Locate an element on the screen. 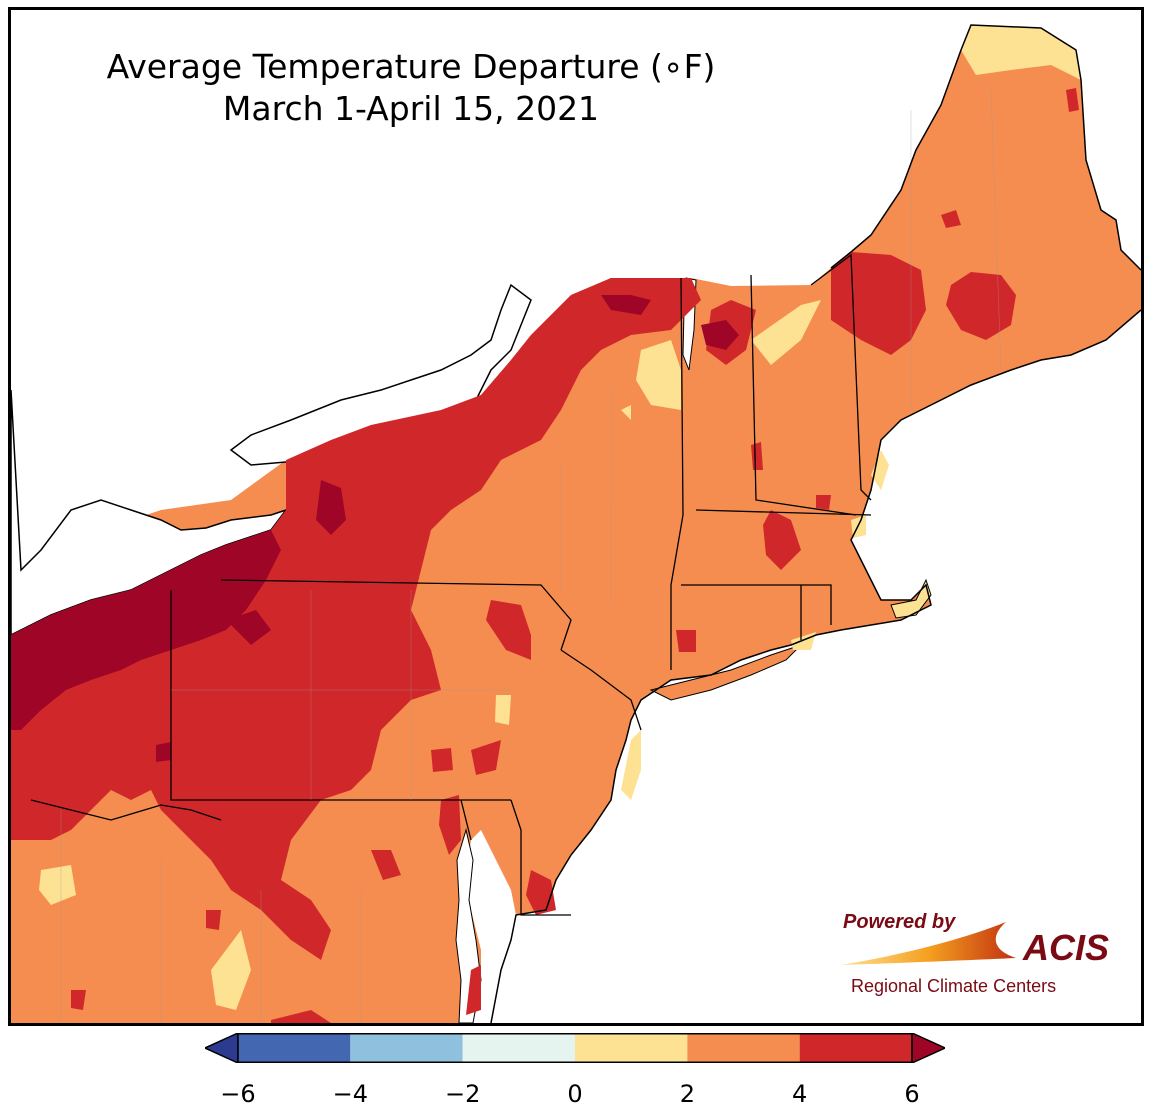  colorbar-tick-label: −6 is located at coordinates (238, 1094).